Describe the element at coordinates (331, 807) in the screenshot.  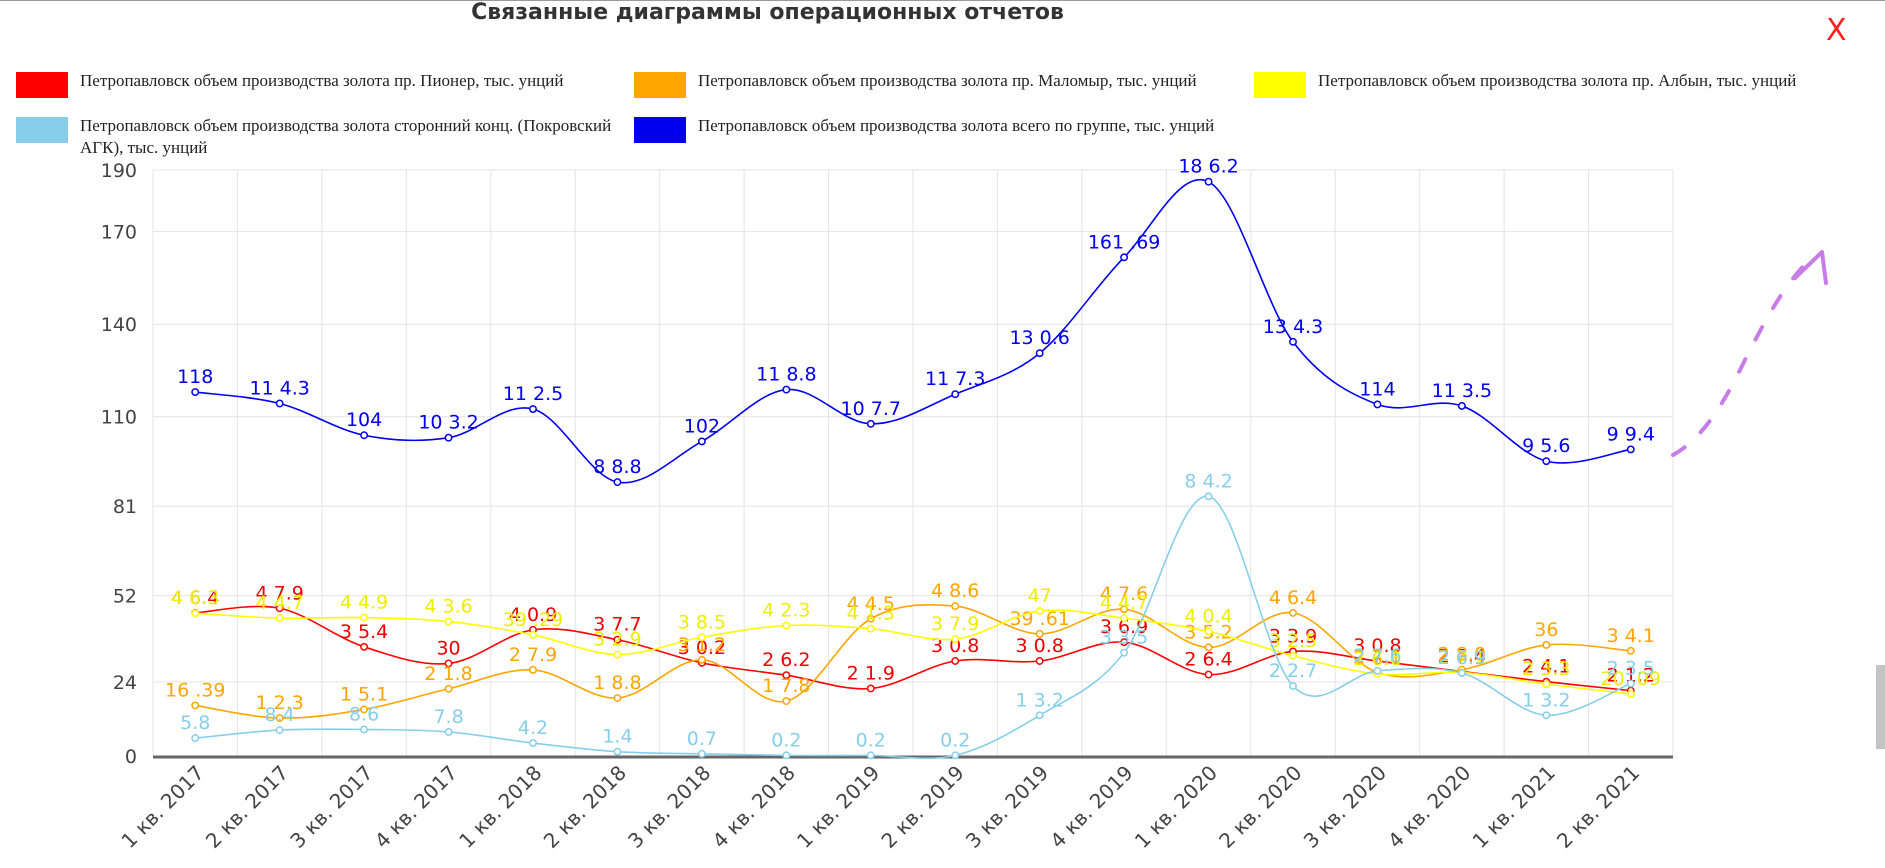
I see `x-tick-label: 3 кв. 2017` at that location.